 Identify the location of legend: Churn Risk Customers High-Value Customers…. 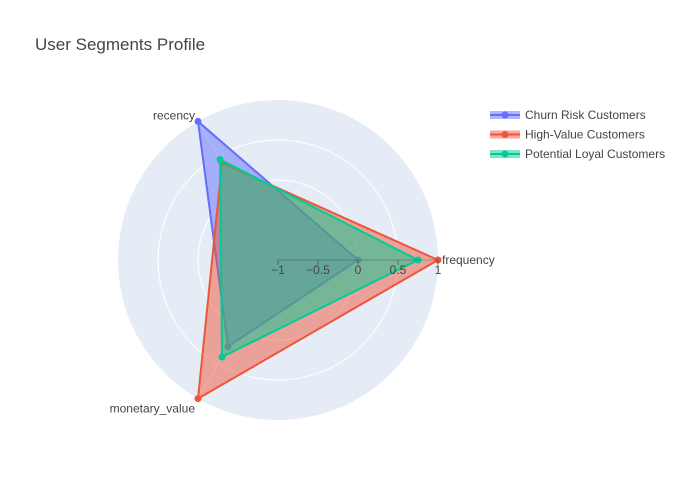
(577, 134).